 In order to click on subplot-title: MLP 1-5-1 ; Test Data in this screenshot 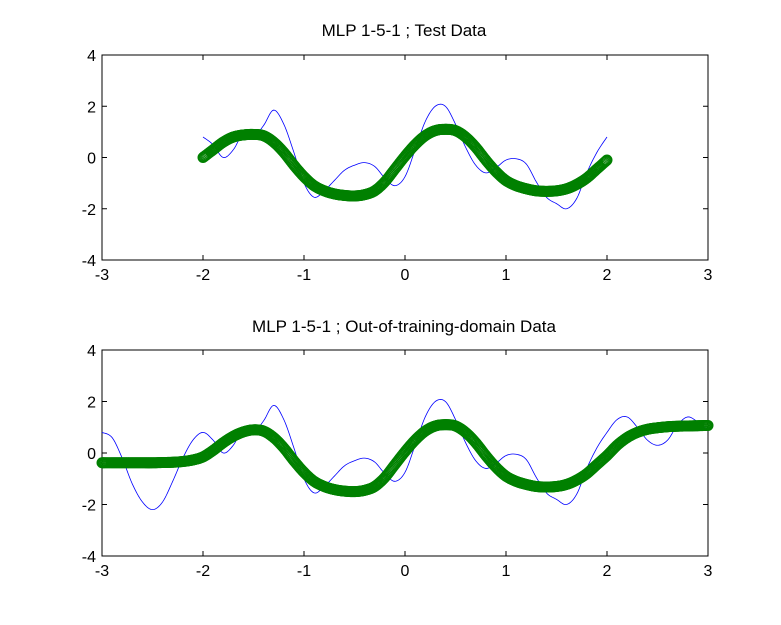, I will do `click(404, 30)`.